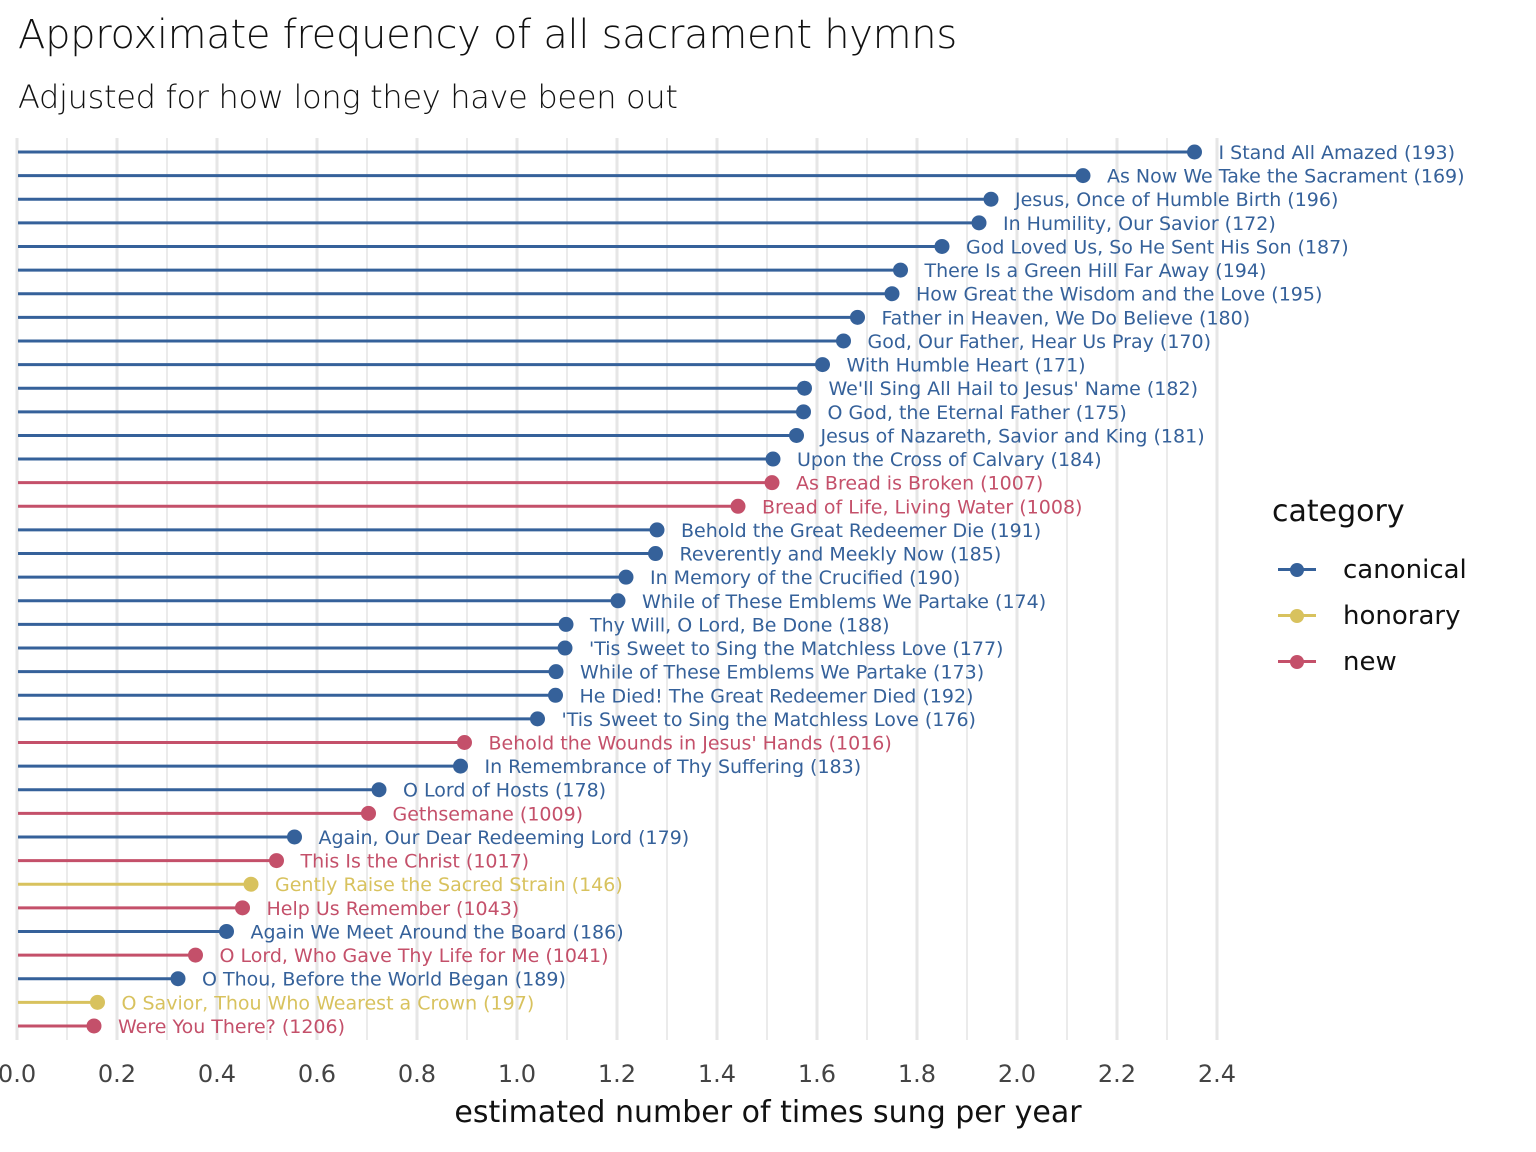 The width and height of the screenshot is (1536, 1152). I want to click on legend-label: honorary, so click(1402, 616).